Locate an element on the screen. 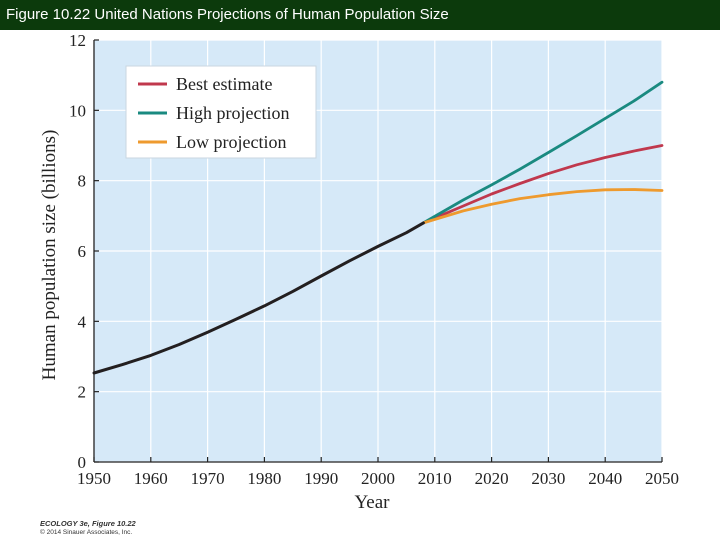  y-tick-label: 2 is located at coordinates (82, 392).